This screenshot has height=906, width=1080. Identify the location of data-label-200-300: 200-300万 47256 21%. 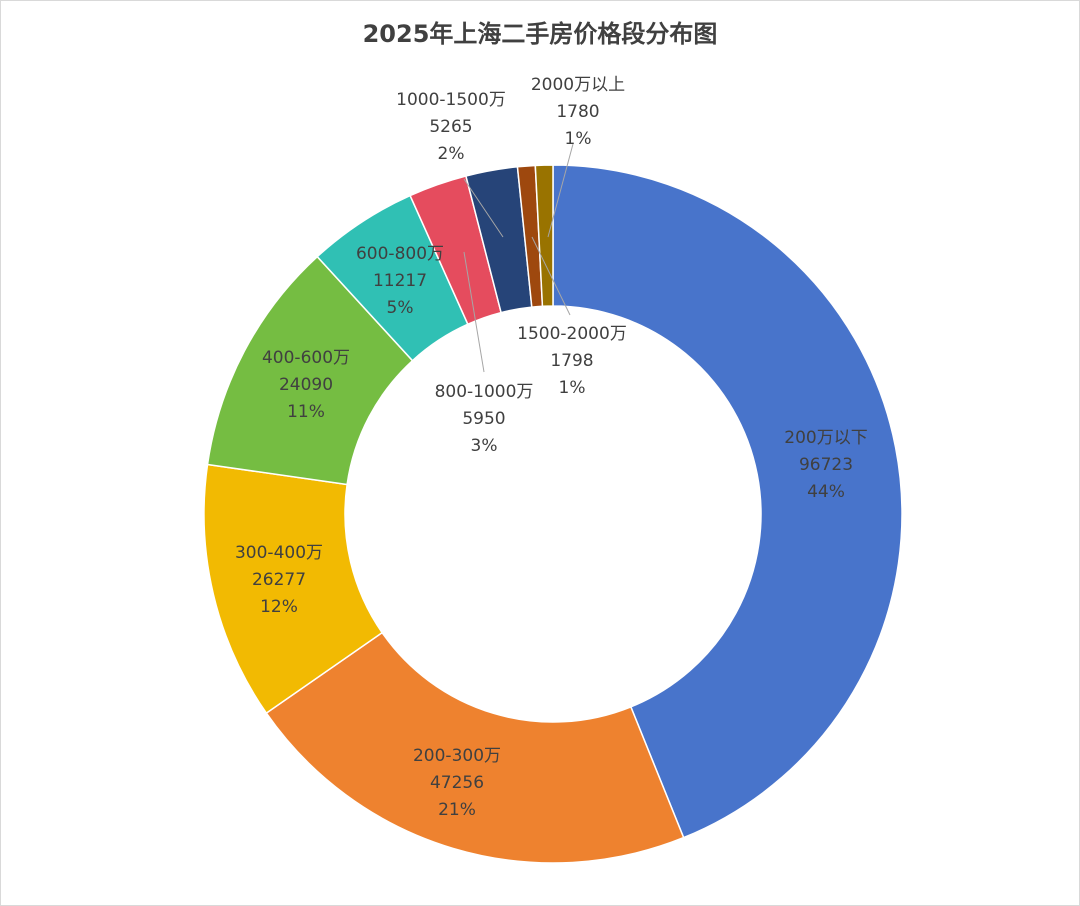
(457, 783).